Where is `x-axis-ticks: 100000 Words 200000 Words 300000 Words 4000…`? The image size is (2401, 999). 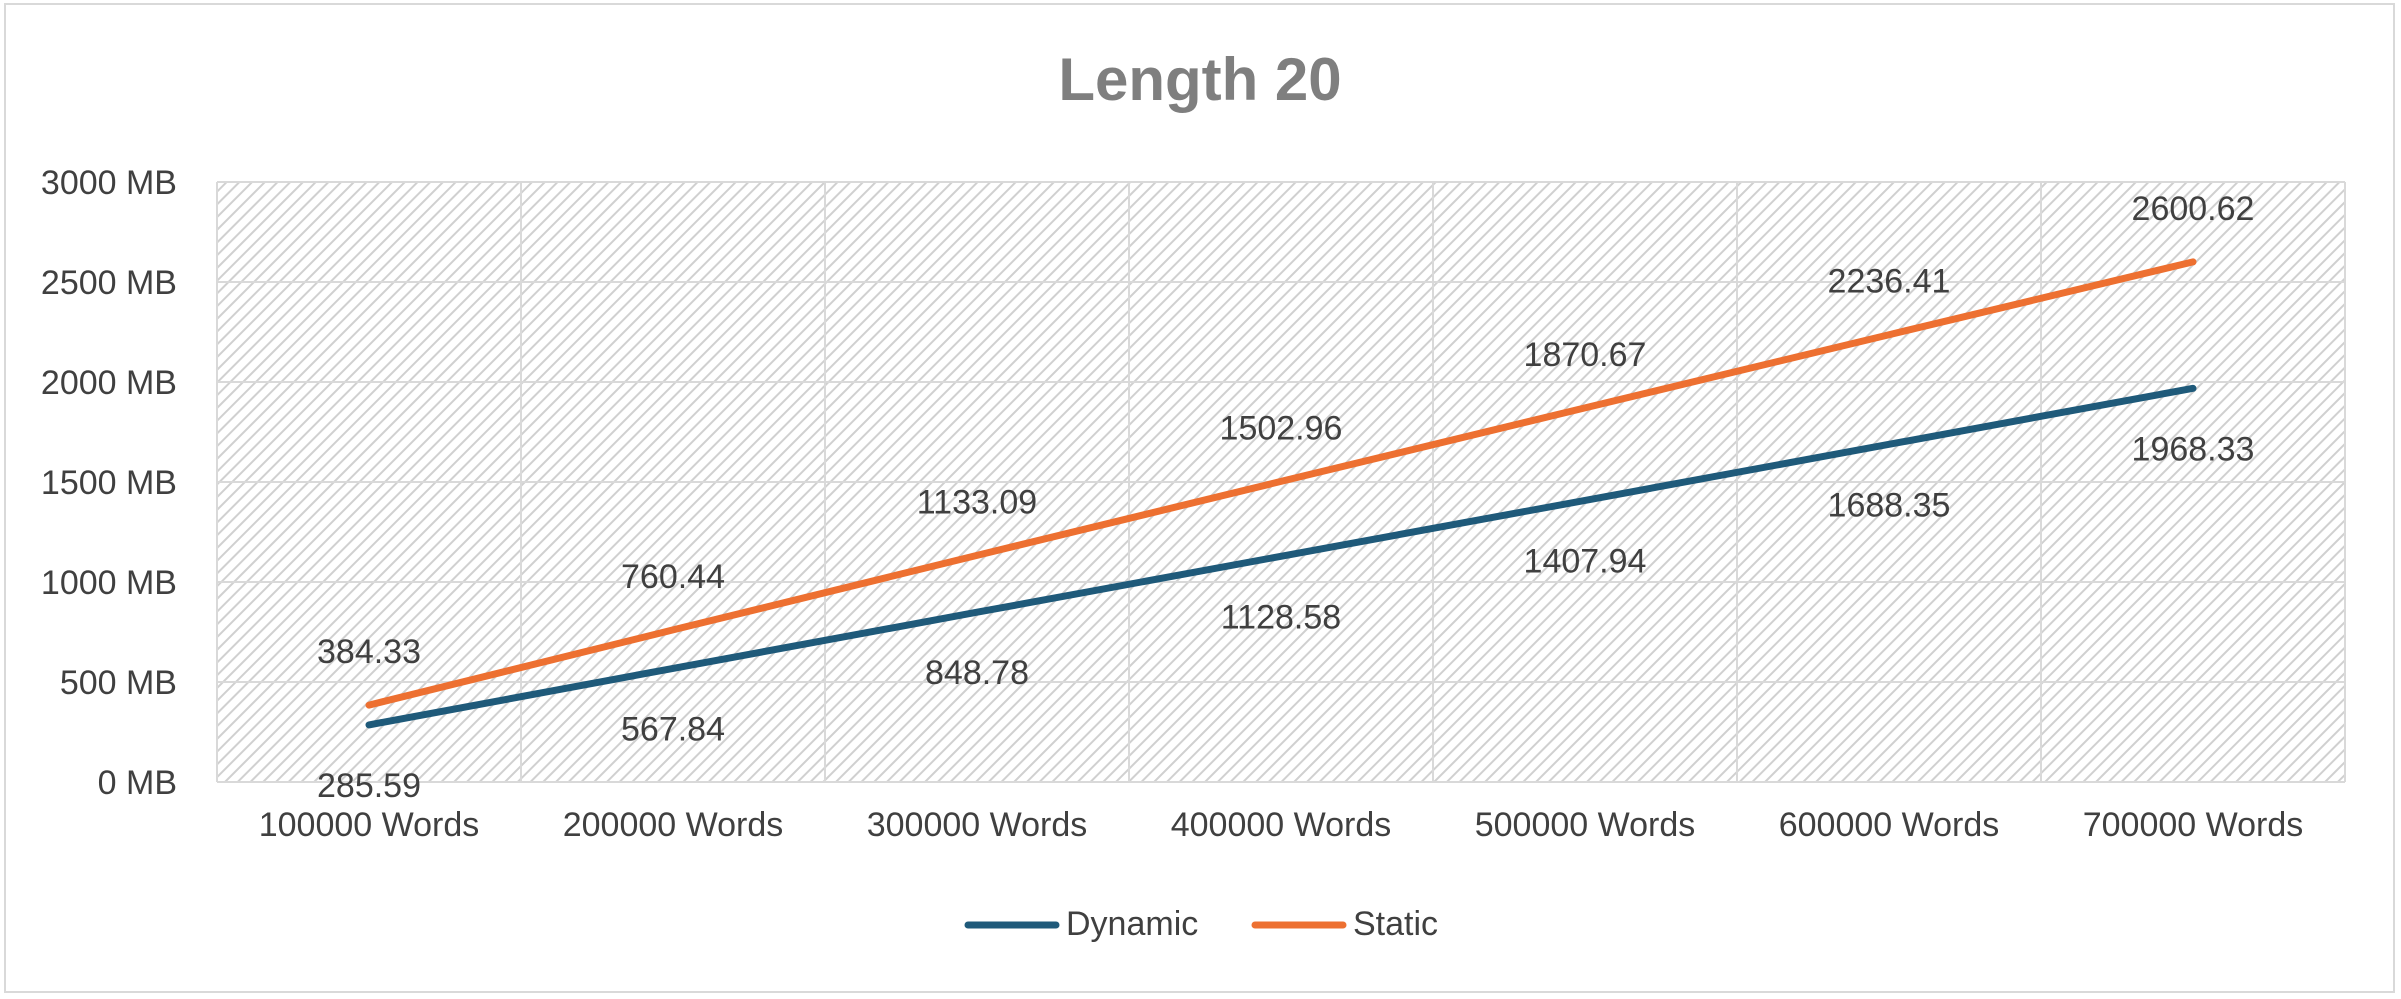 x-axis-ticks: 100000 Words 200000 Words 300000 Words 4000… is located at coordinates (1281, 825).